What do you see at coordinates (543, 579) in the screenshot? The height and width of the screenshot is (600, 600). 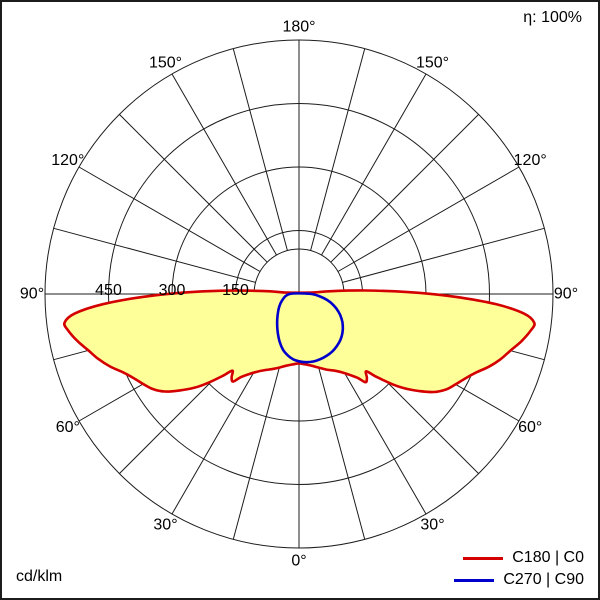 I see `legend-label-c270-c90: C270 | C90` at bounding box center [543, 579].